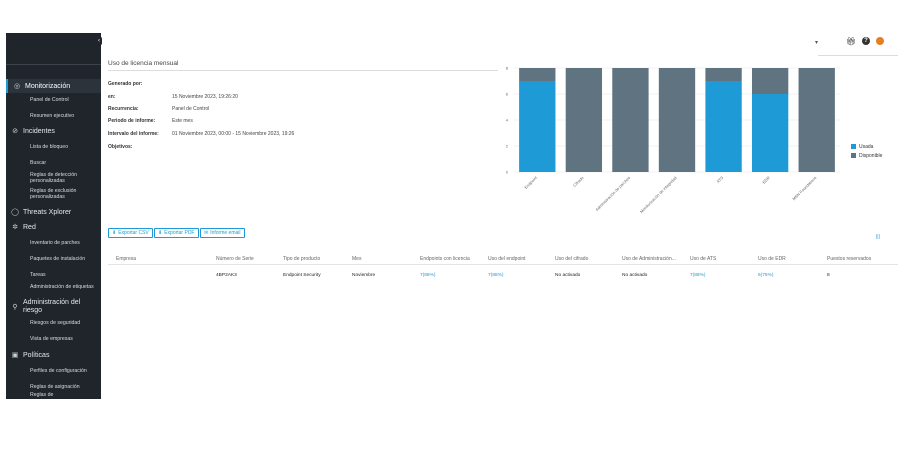  What do you see at coordinates (54, 178) in the screenshot?
I see `sidebar-item-reglas-deteccion: Reglas de detección personalizadas` at bounding box center [54, 178].